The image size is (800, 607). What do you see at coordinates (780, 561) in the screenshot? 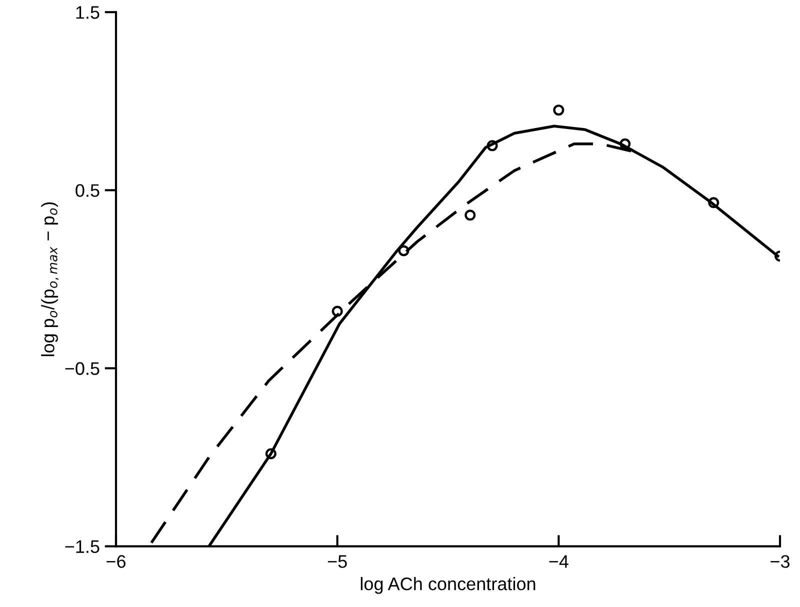
I see `x-tick-label: −3` at bounding box center [780, 561].